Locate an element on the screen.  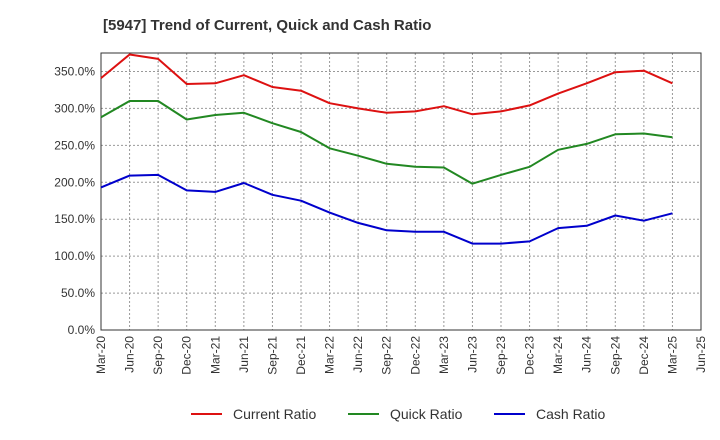
x-tick-label: Jun-24 is located at coordinates (587, 354).